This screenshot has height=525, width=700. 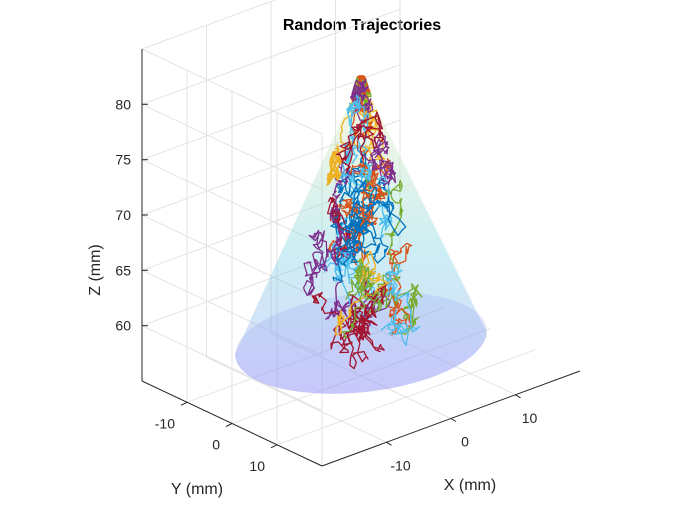 I want to click on z-tick-label: 75, so click(x=123, y=160).